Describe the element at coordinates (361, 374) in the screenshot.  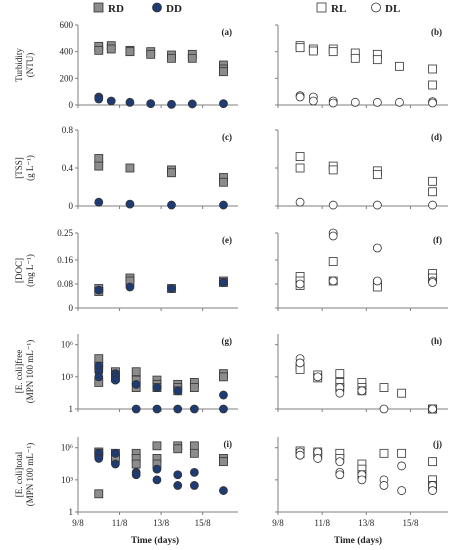
I see `panel-h: (h)` at that location.